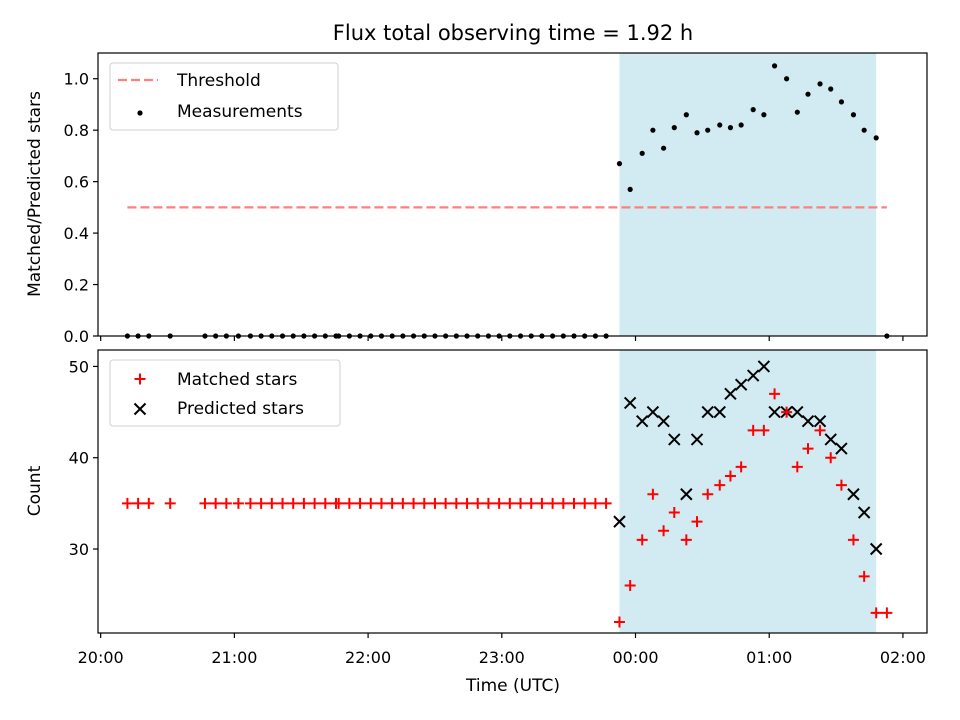  I want to click on x-tick-label: 02:00, so click(903, 657).